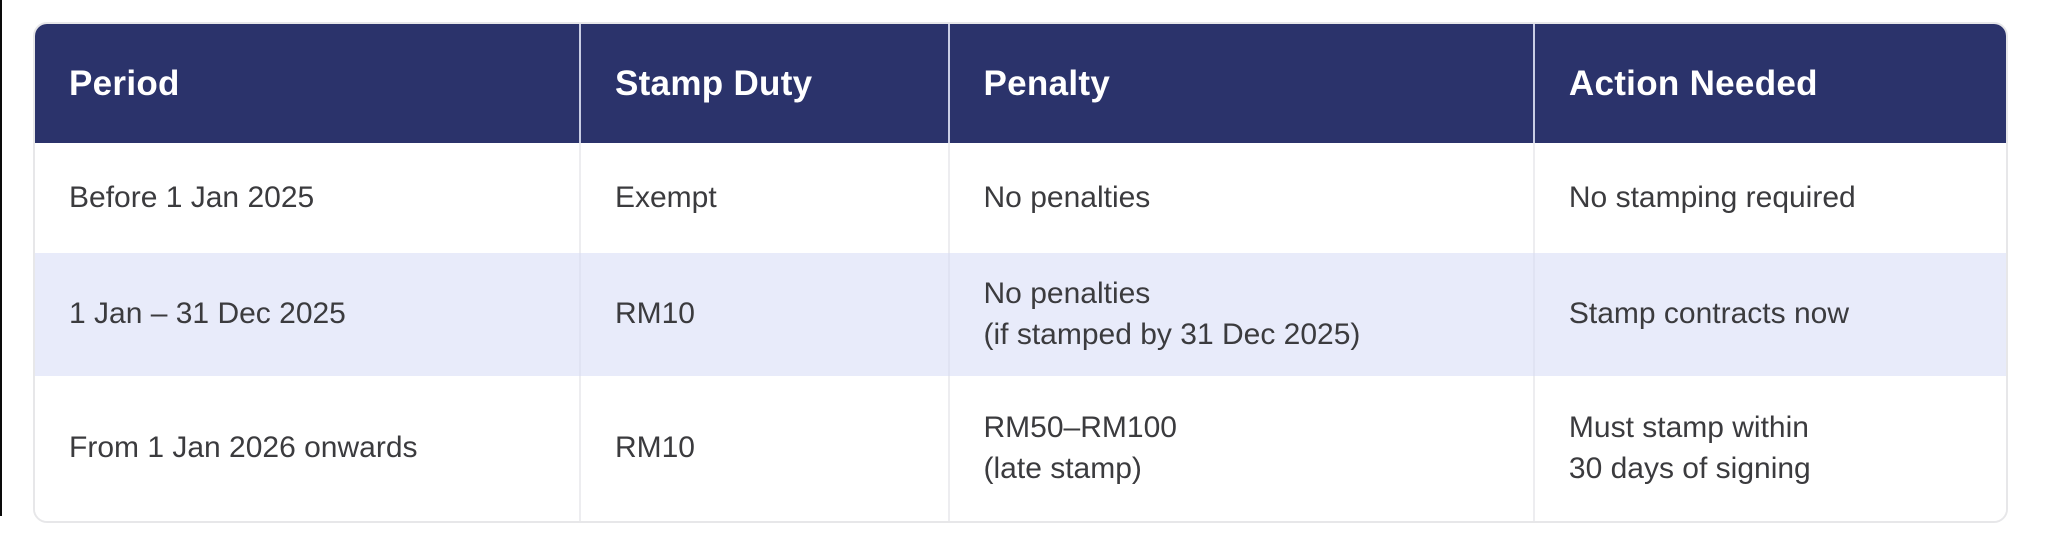 This screenshot has height=554, width=2048. What do you see at coordinates (765, 198) in the screenshot?
I see `cell-stamp-duty: Exempt` at bounding box center [765, 198].